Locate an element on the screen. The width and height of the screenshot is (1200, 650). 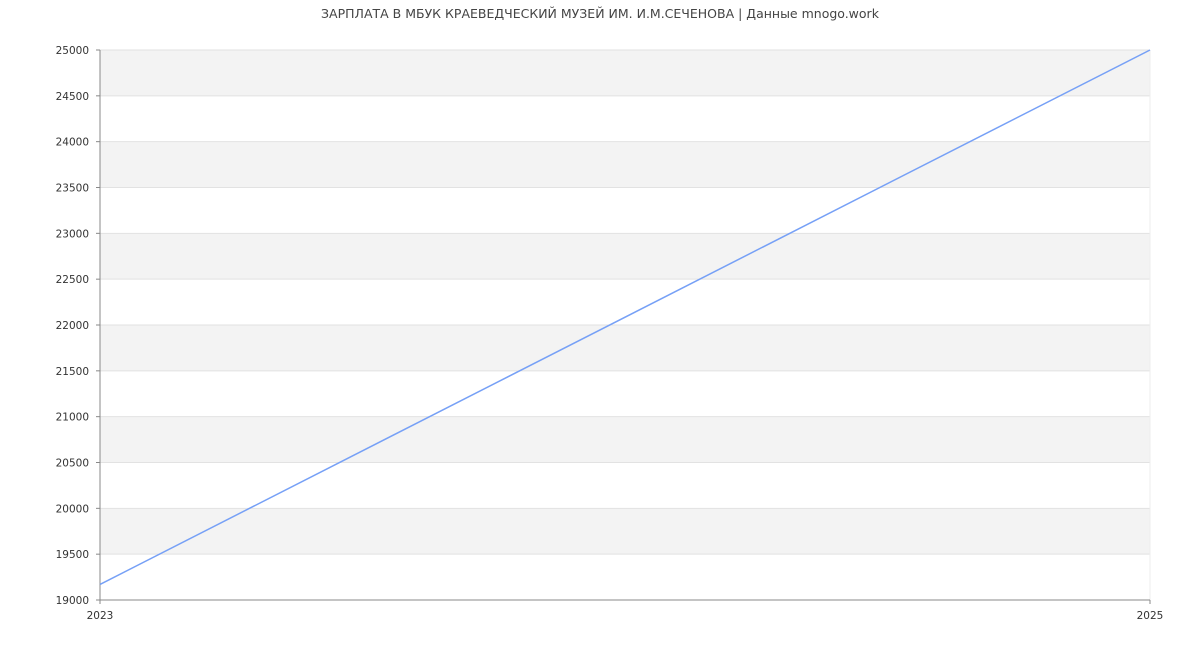
y-tick-label: 21000 is located at coordinates (72, 418).